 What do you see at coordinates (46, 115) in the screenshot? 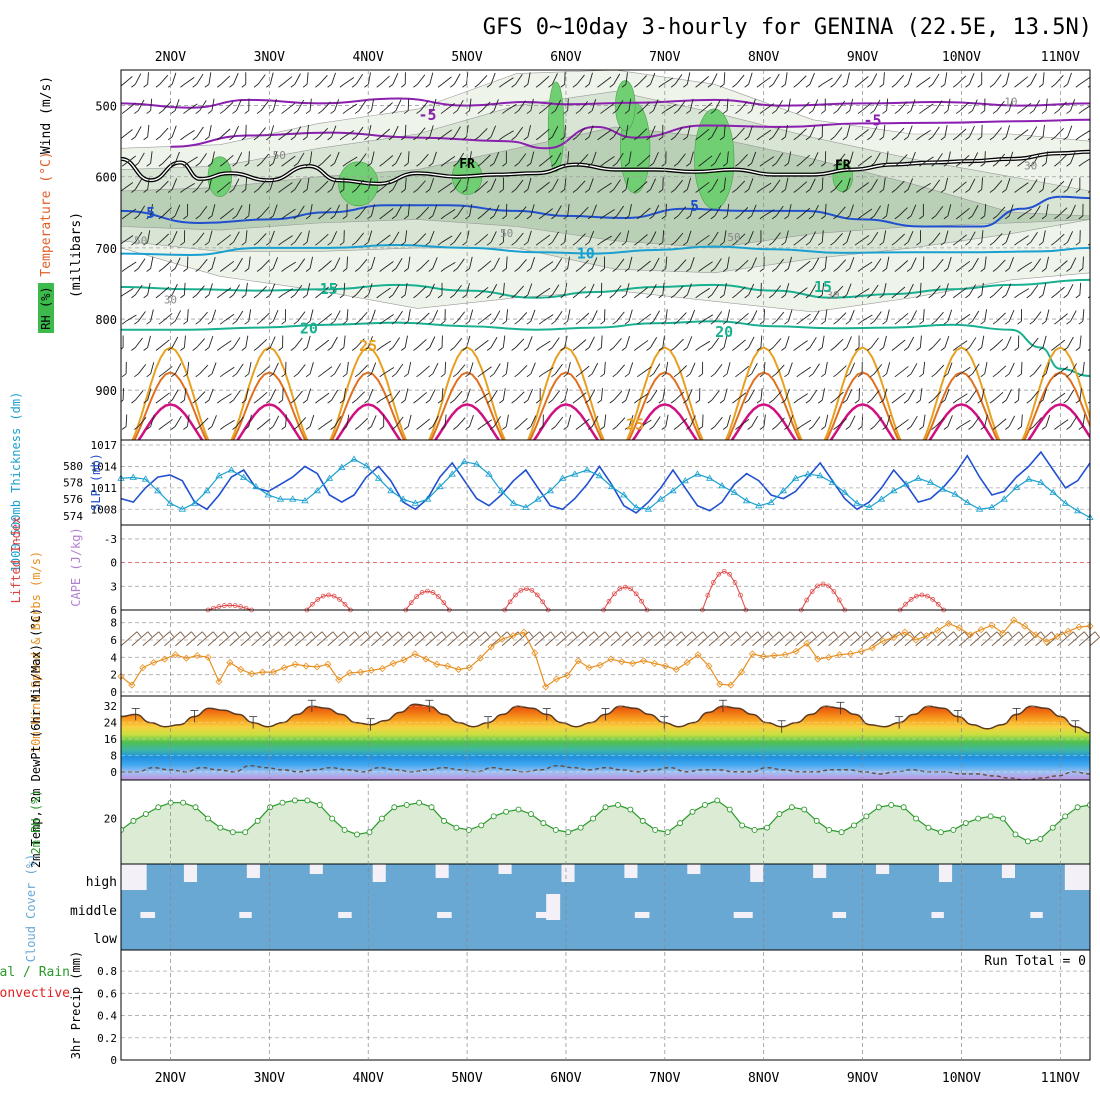
I see `axis-title-wind: Wind (m/s)` at bounding box center [46, 115].